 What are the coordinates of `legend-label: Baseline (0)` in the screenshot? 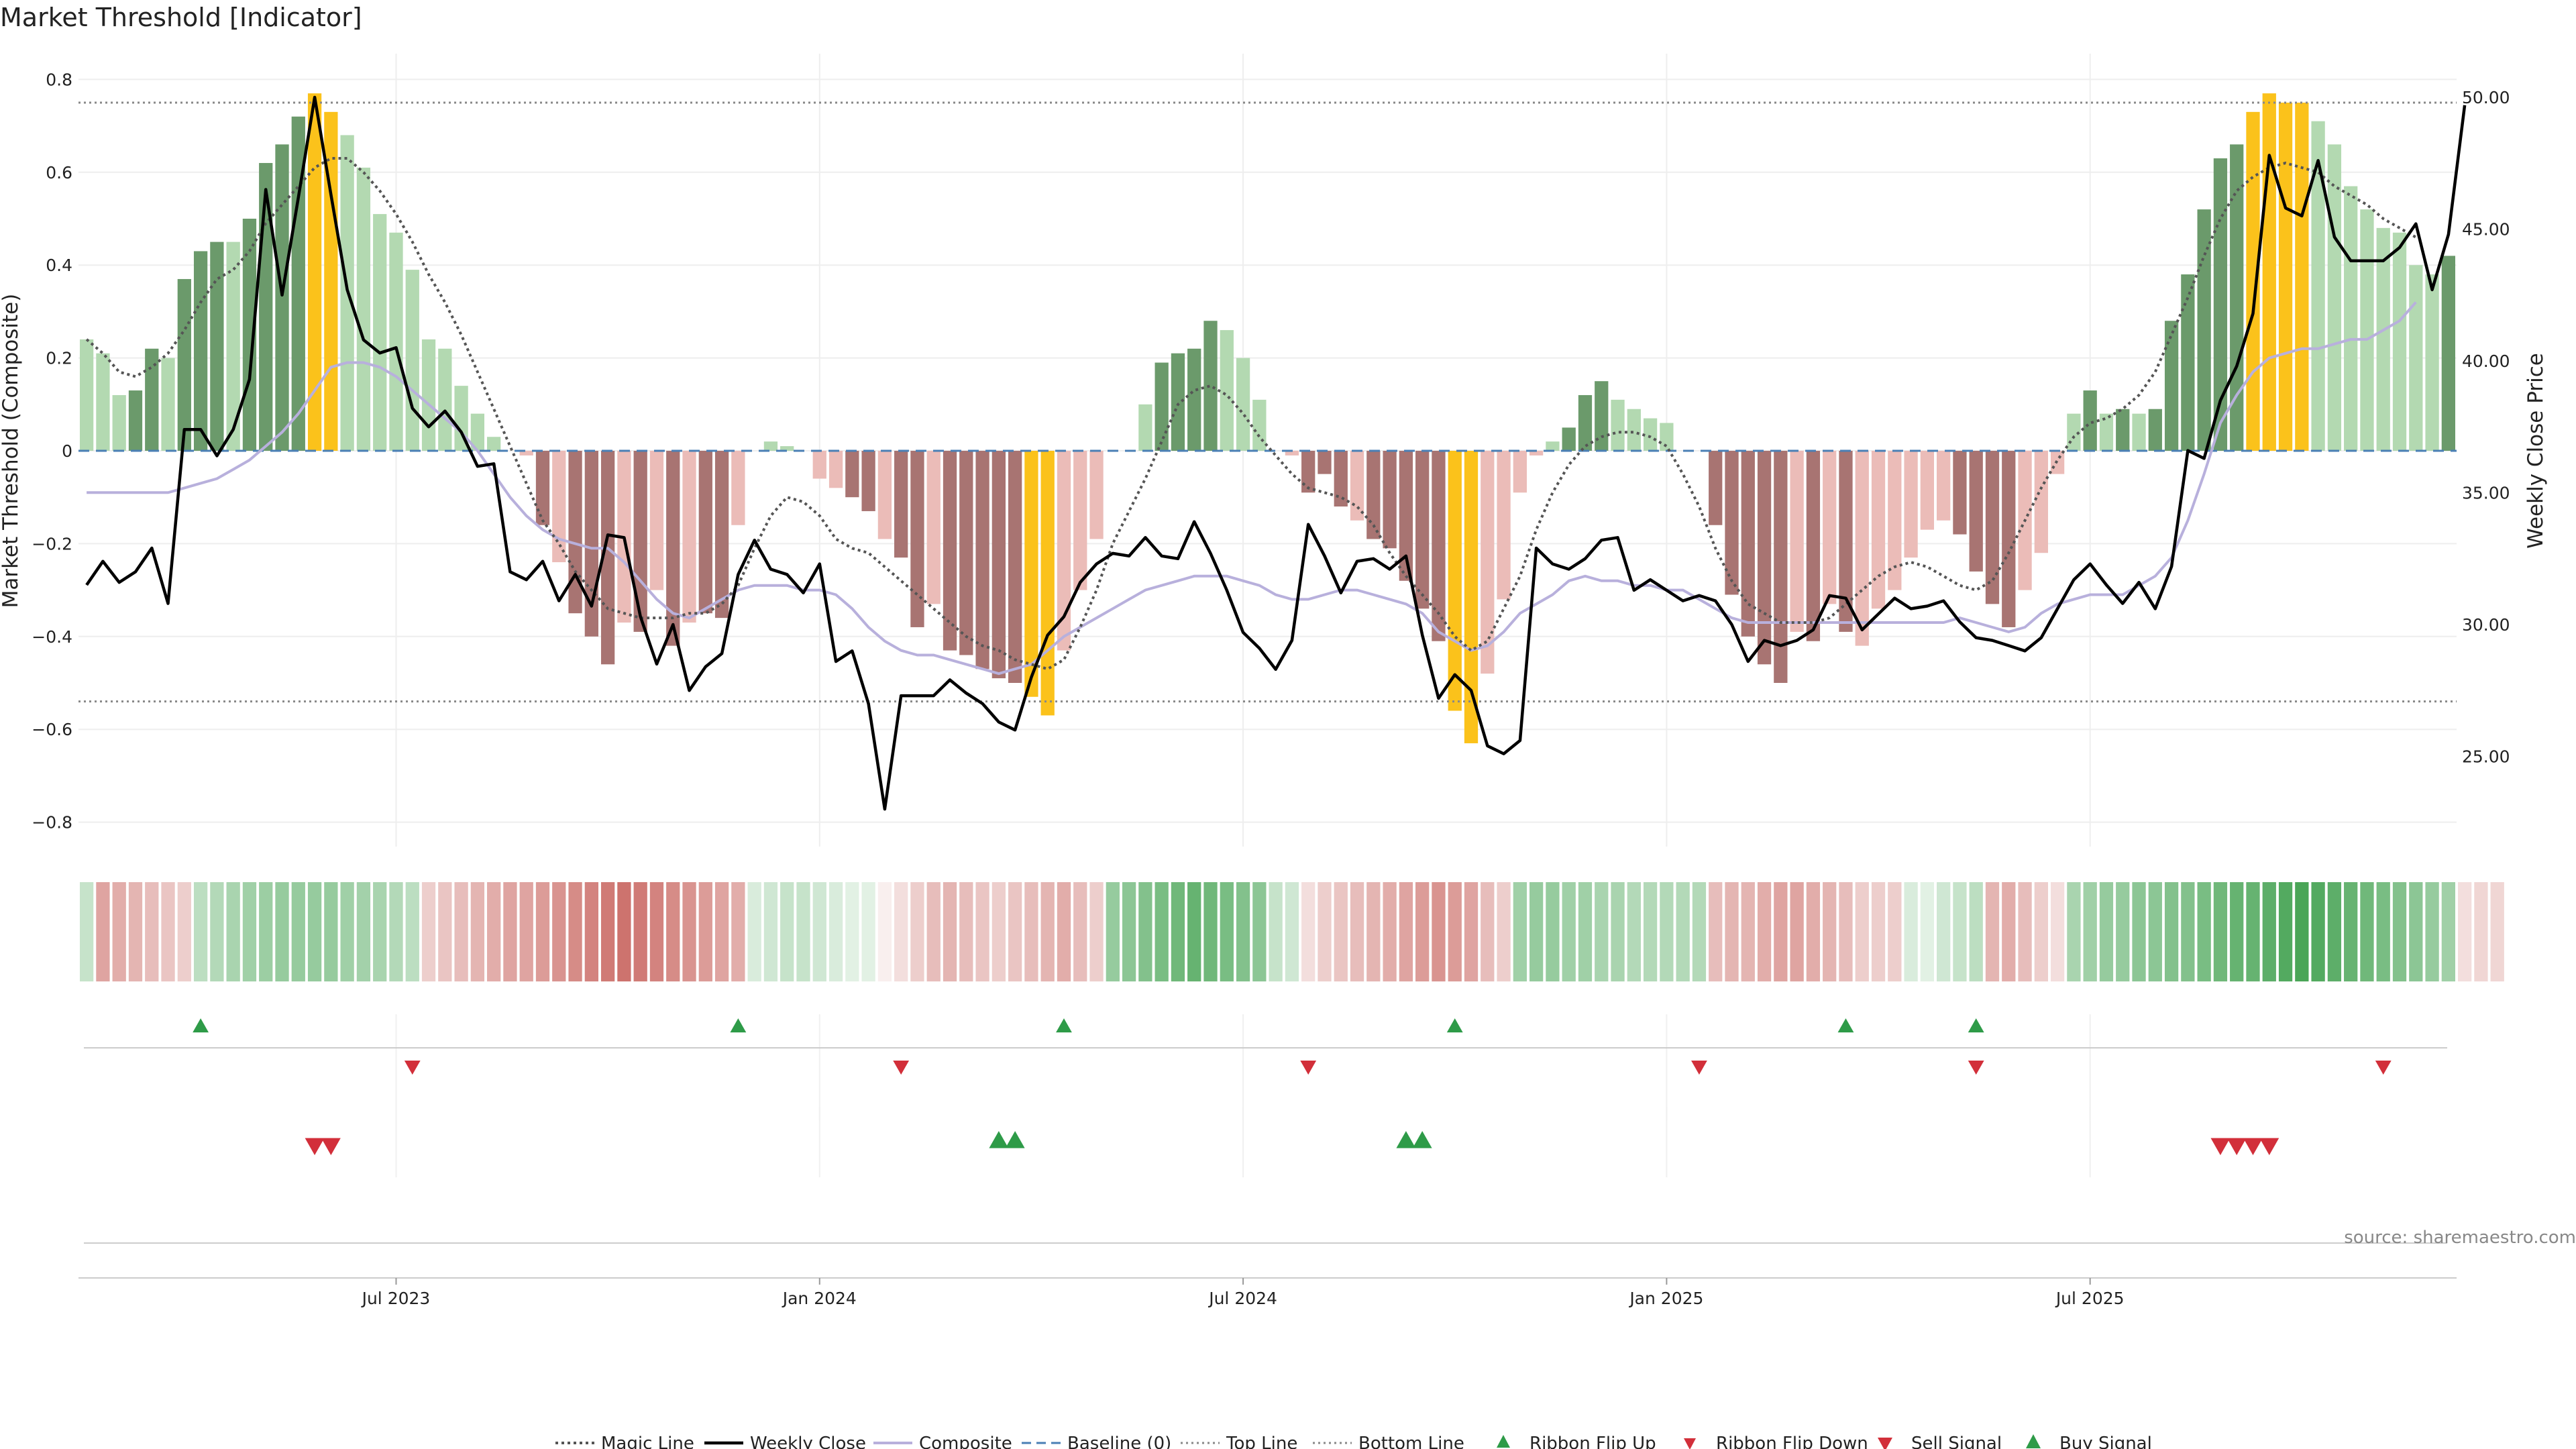 It's located at (1119, 1441).